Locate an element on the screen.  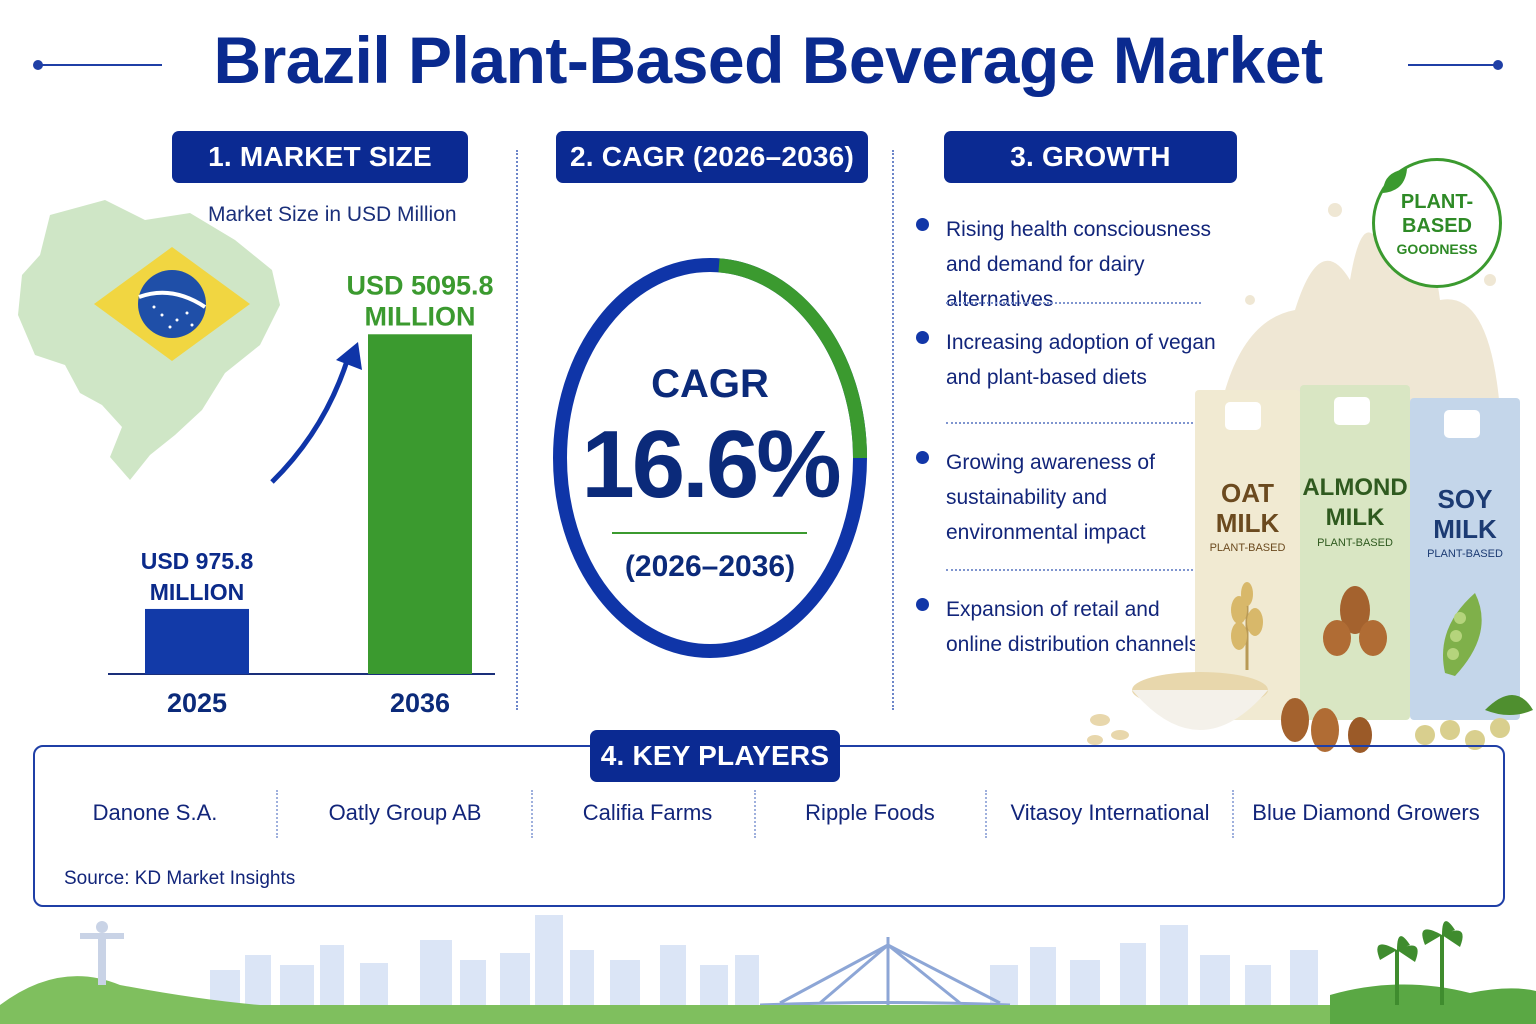
title-right-dot is located at coordinates (1498, 65).